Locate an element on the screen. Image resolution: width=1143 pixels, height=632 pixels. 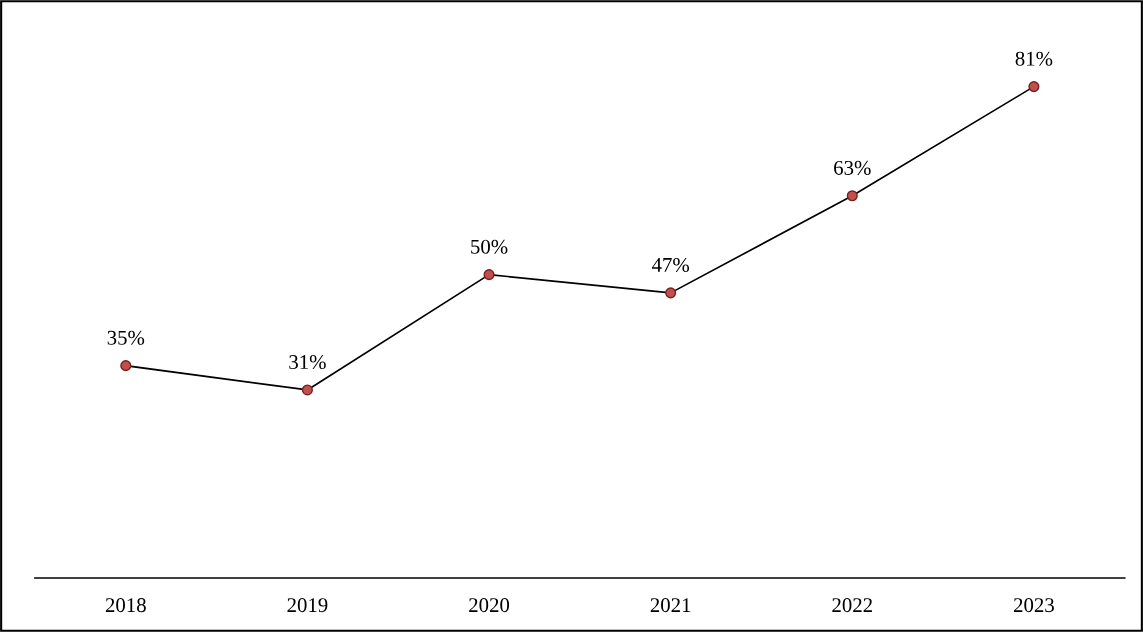
x-tick-label: 2018 is located at coordinates (125, 605).